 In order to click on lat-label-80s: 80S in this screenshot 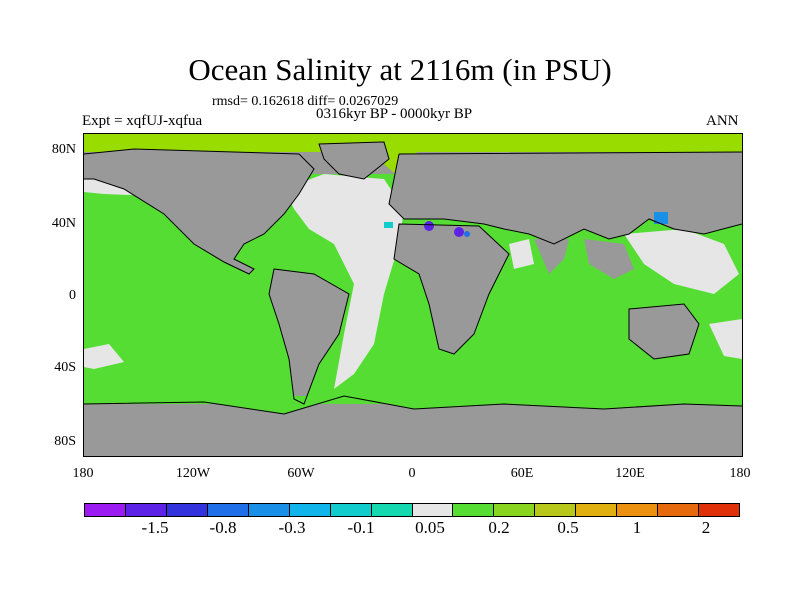, I will do `click(65, 441)`.